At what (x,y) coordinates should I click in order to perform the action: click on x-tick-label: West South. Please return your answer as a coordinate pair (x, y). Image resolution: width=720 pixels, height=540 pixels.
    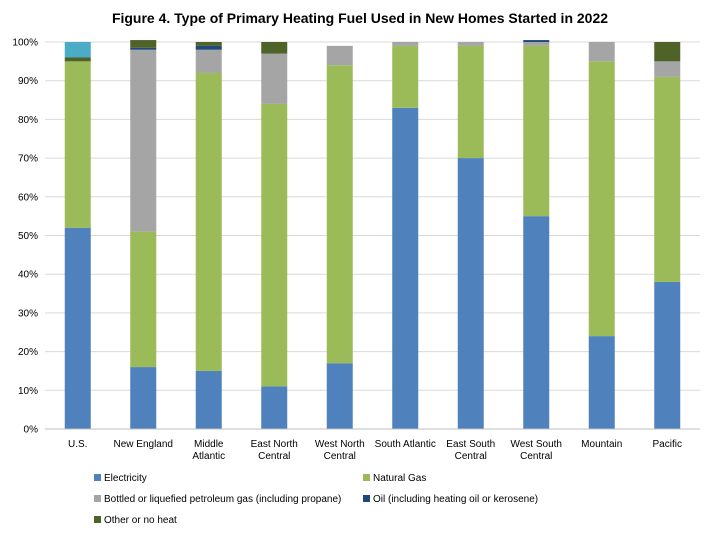
    Looking at the image, I should click on (536, 444).